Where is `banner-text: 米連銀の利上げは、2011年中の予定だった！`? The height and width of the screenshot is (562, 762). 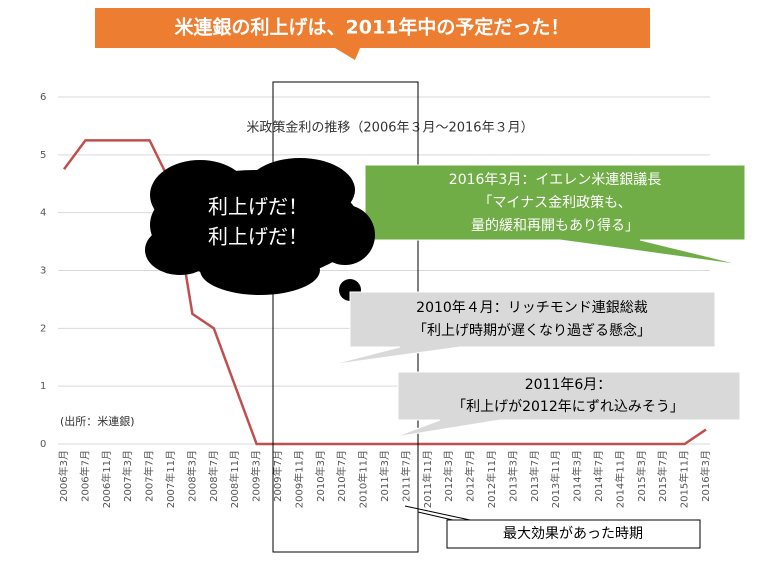 banner-text: 米連銀の利上げは、2011年中の予定だった！ is located at coordinates (372, 27).